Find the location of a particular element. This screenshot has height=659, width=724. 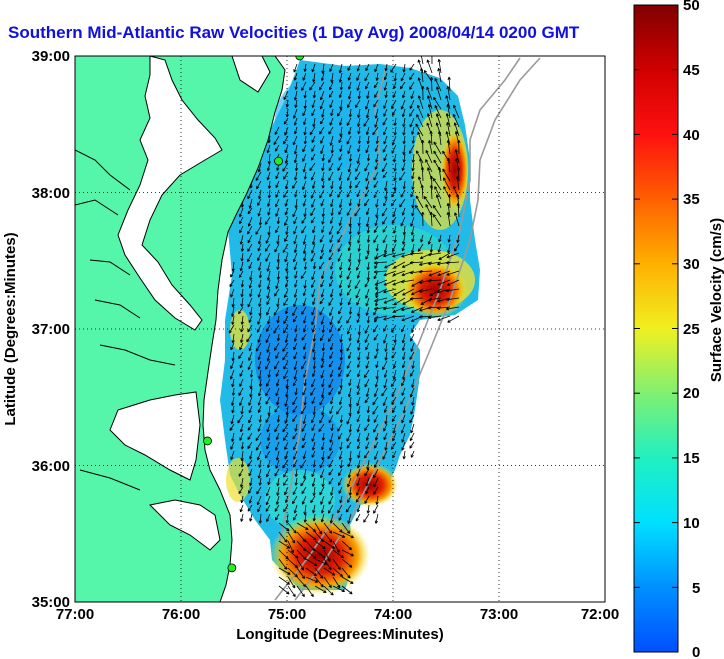

y-tick-label: 35:00 is located at coordinates (51, 602).